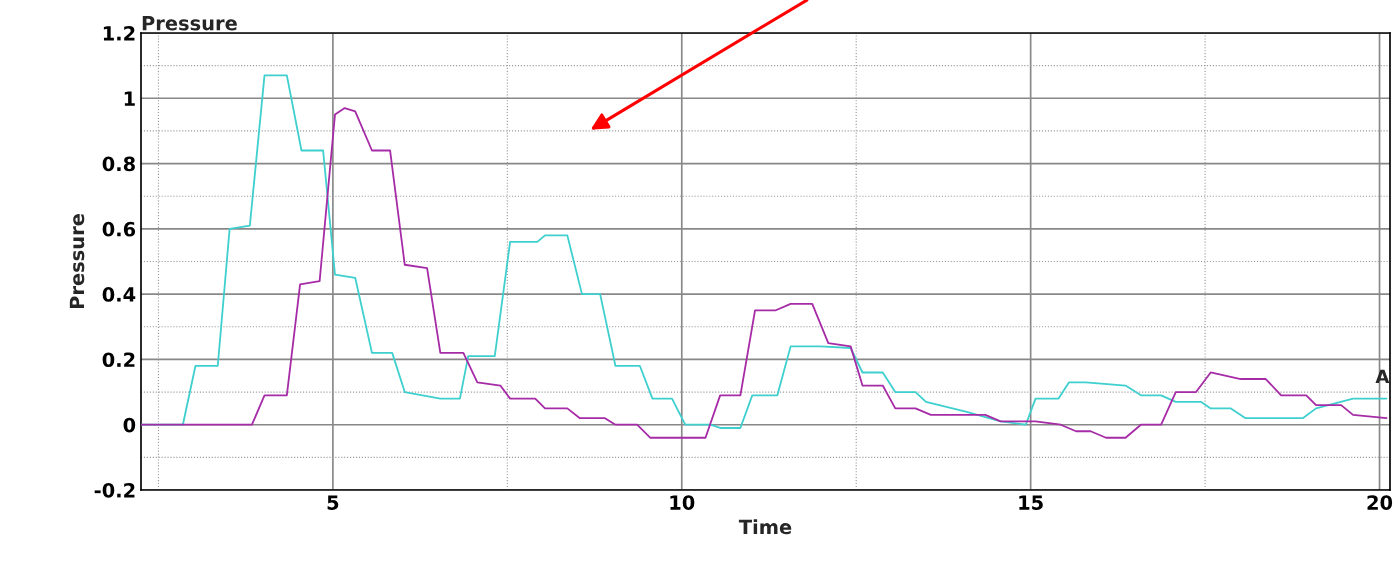 The image size is (1398, 562). Describe the element at coordinates (118, 360) in the screenshot. I see `y-tick-label: 0.2` at that location.